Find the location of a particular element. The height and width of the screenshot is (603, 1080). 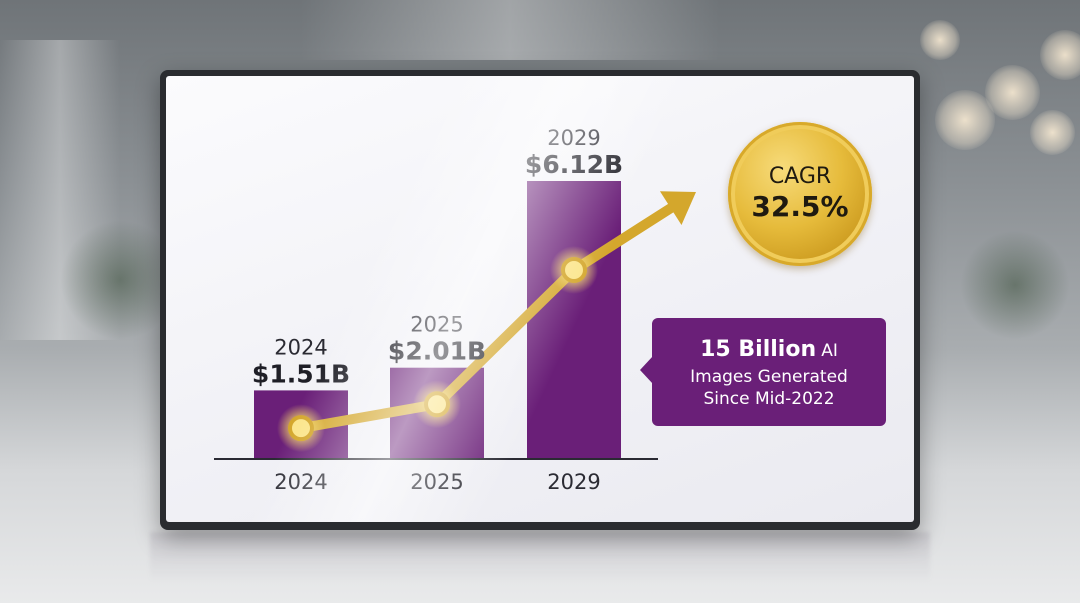

background-window-light is located at coordinates (510, 30).